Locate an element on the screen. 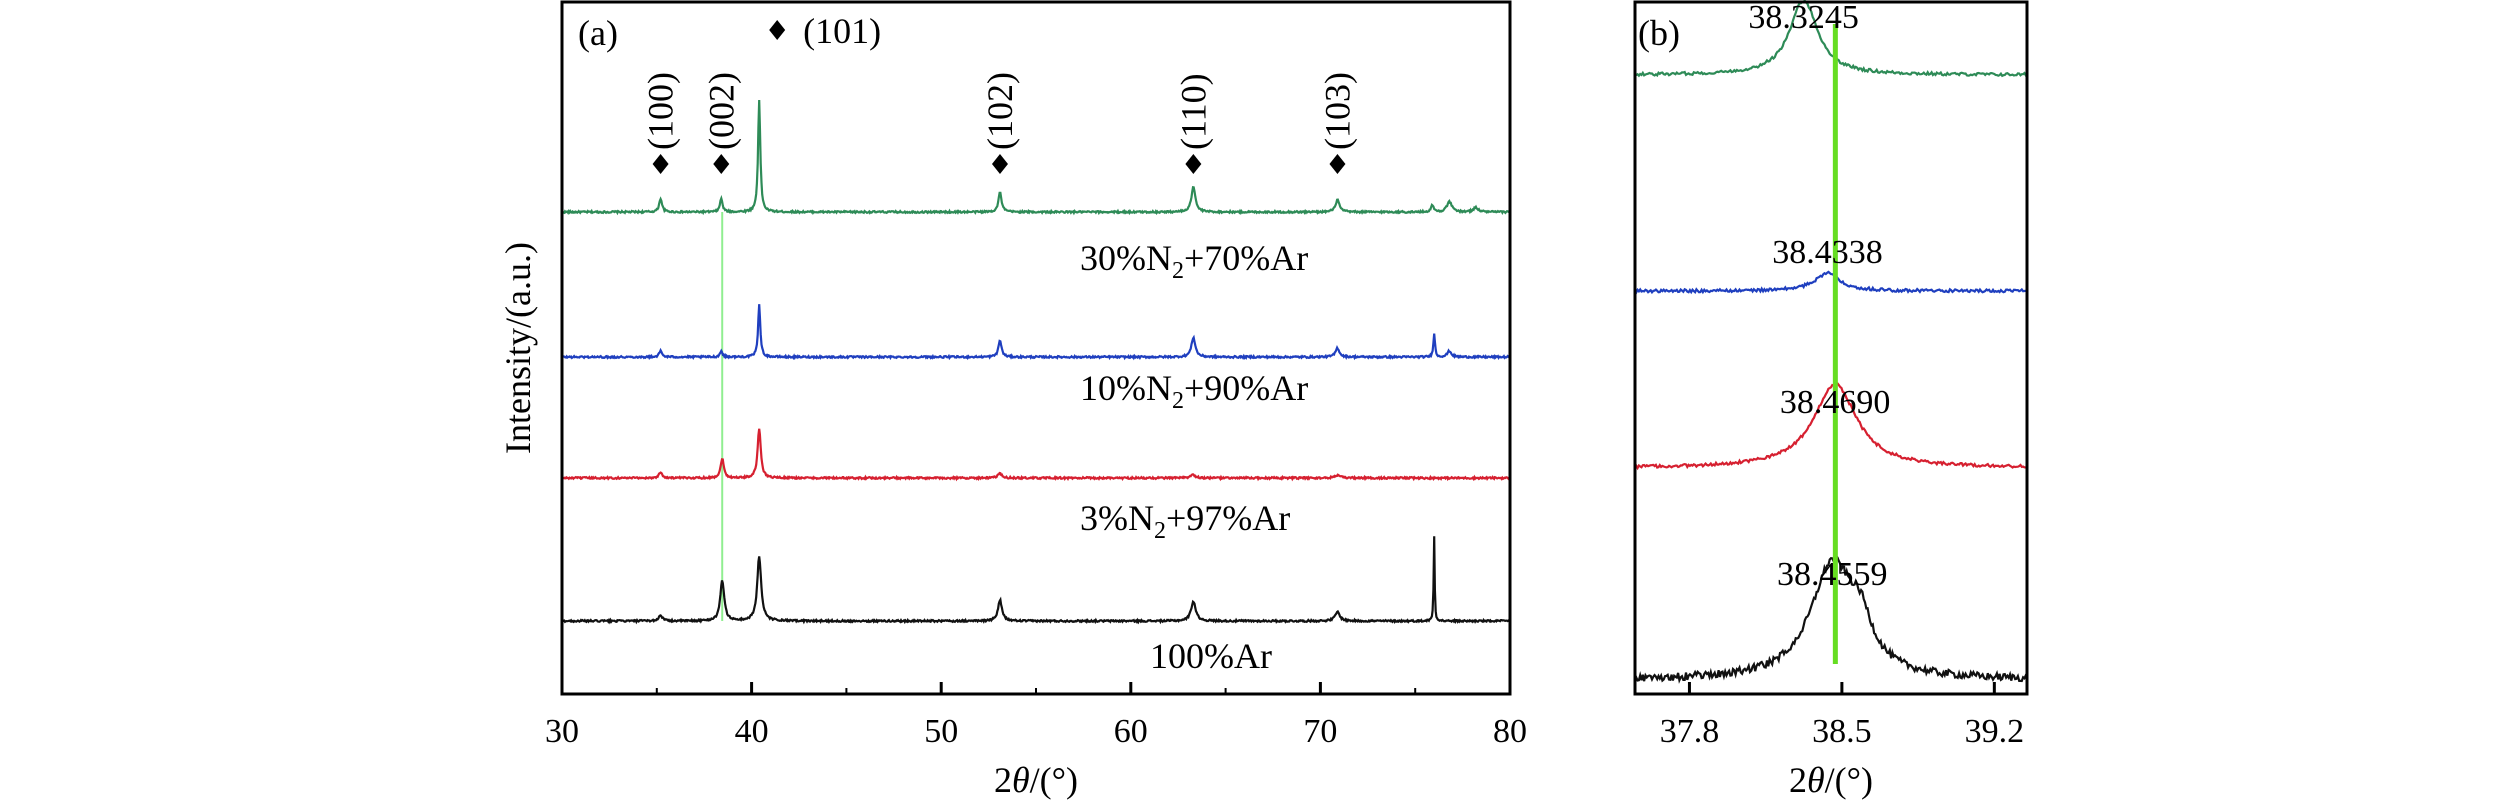 This screenshot has width=2520, height=811. sample-label: 3%N2+97%Ar is located at coordinates (1185, 521).